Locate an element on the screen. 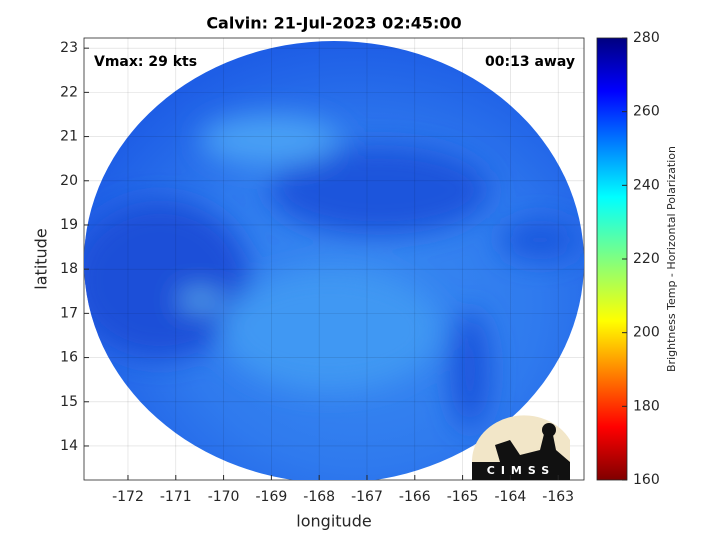 This screenshot has height=540, width=720. y-tick-label: 23 is located at coordinates (69, 48).